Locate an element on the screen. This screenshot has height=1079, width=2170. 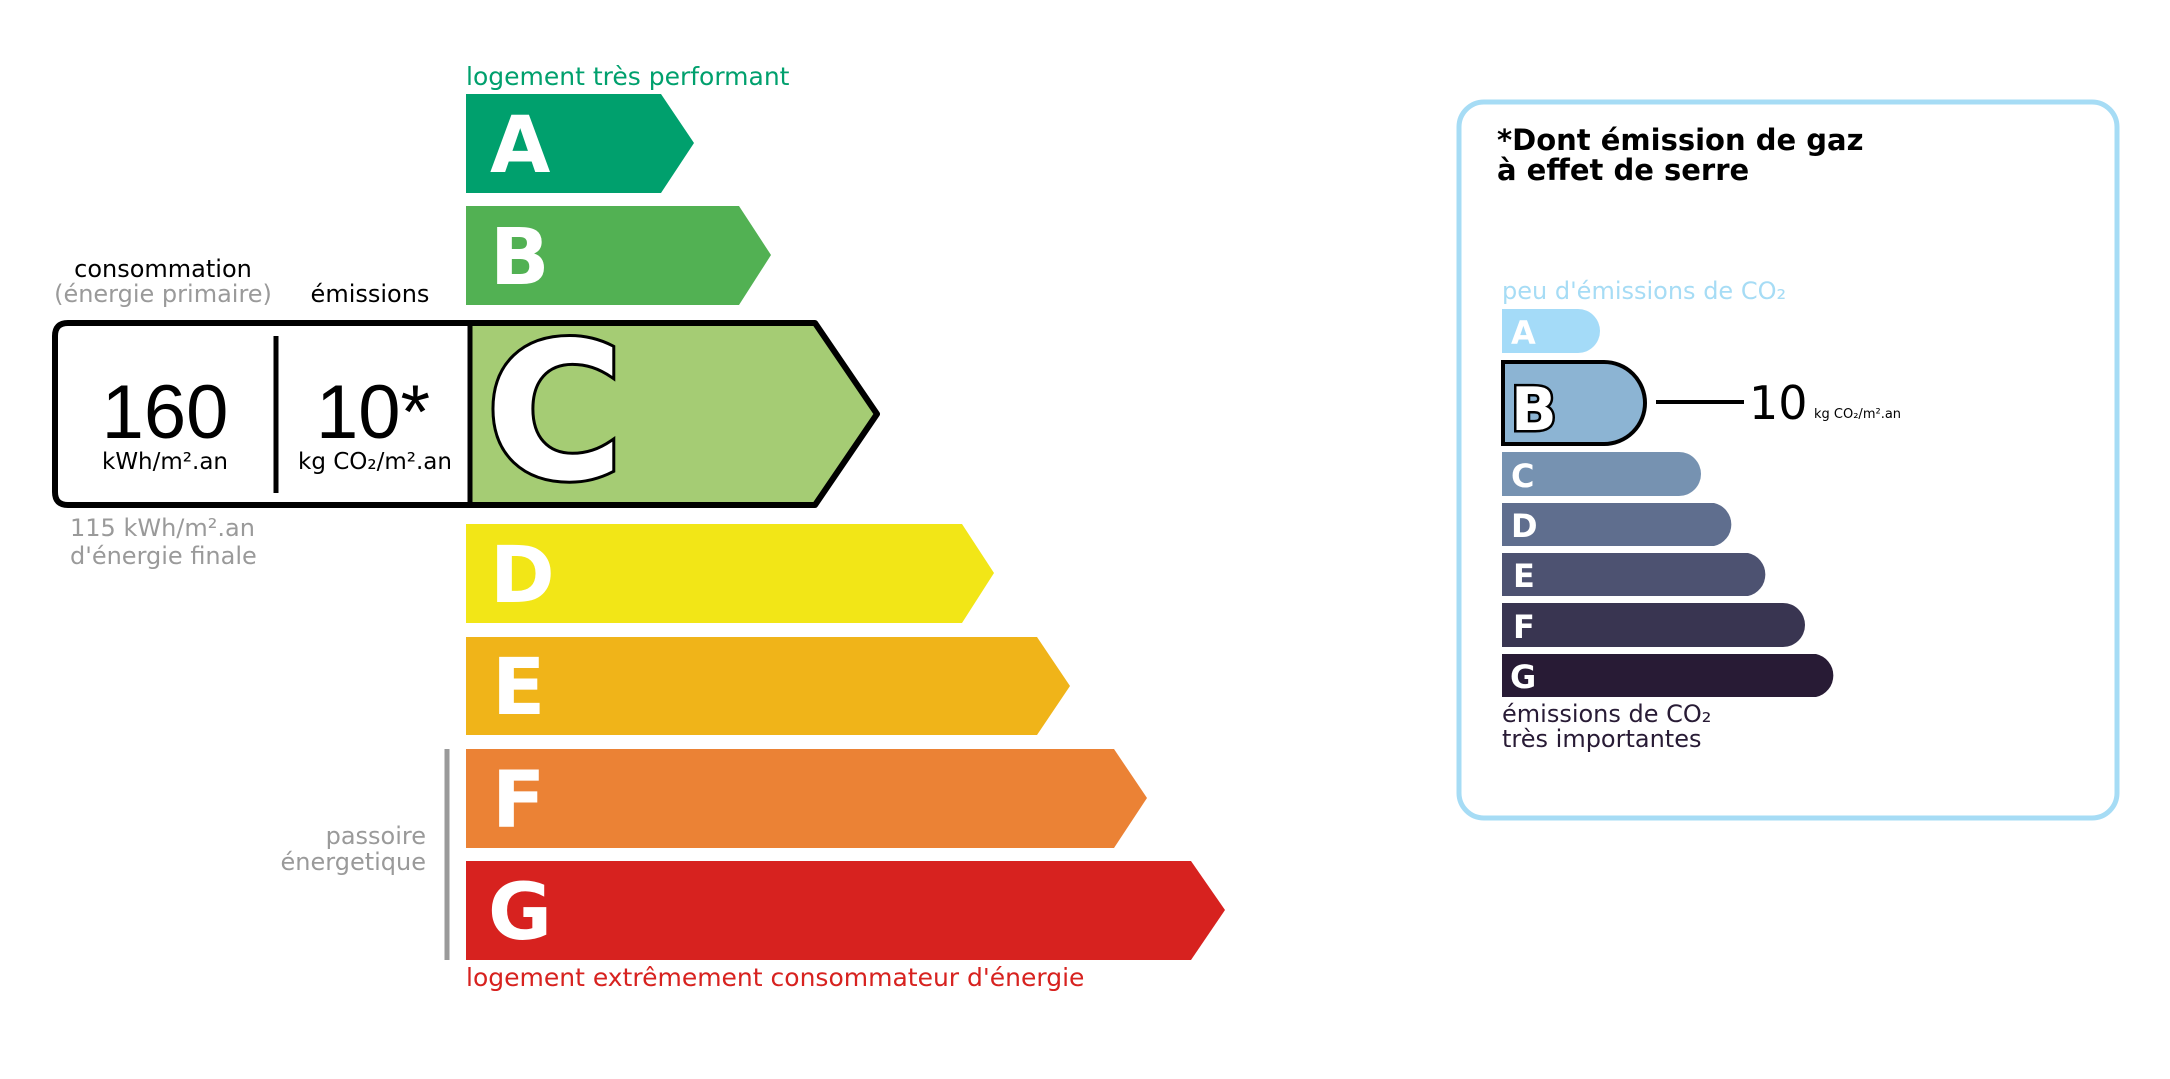
ghg-bar-g is located at coordinates (1668, 675).